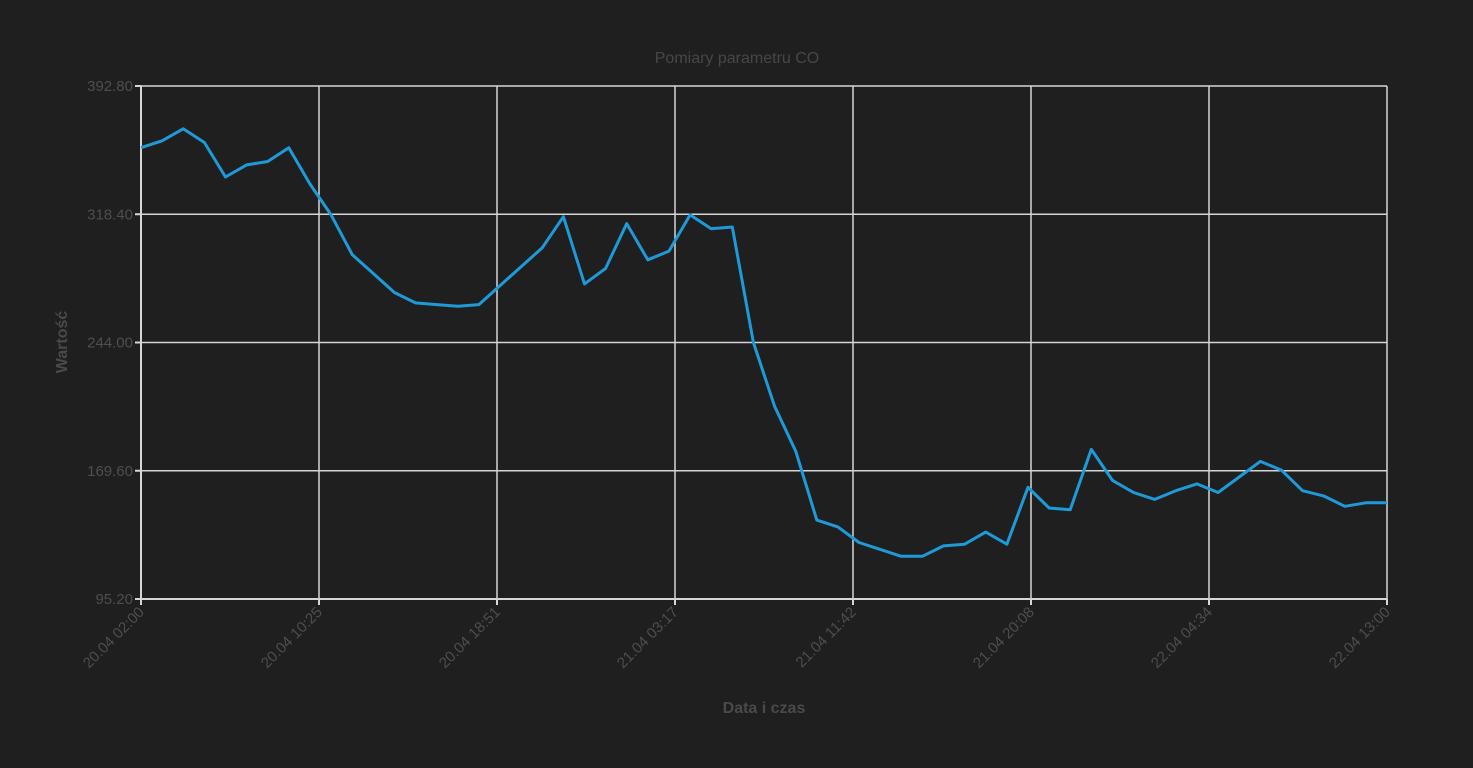  What do you see at coordinates (62, 342) in the screenshot?
I see `y-axis-label: Wartość` at bounding box center [62, 342].